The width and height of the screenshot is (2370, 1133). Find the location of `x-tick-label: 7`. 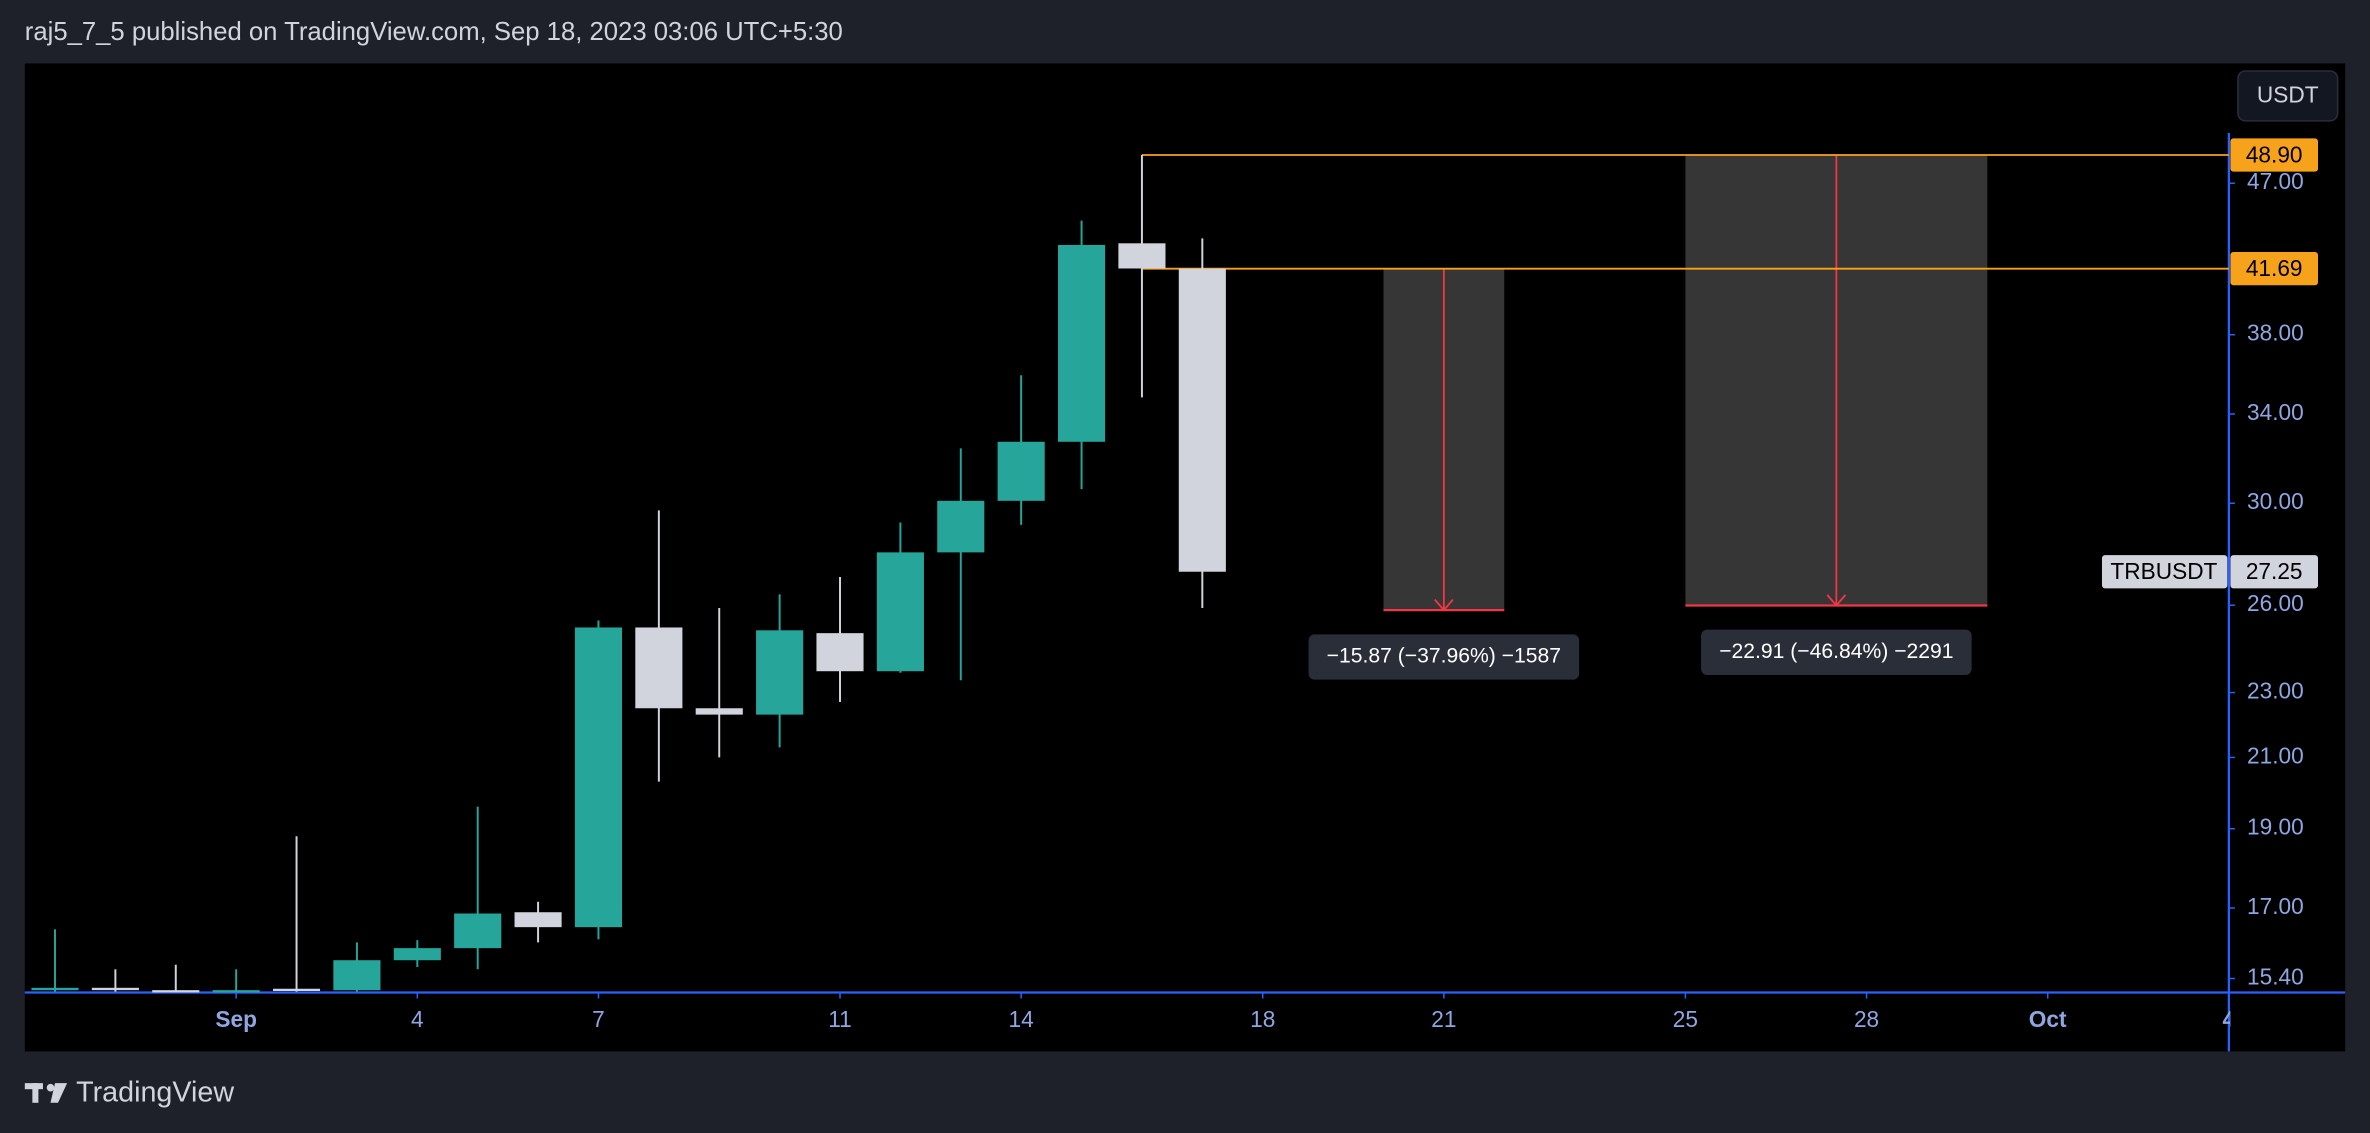

x-tick-label: 7 is located at coordinates (598, 1019).